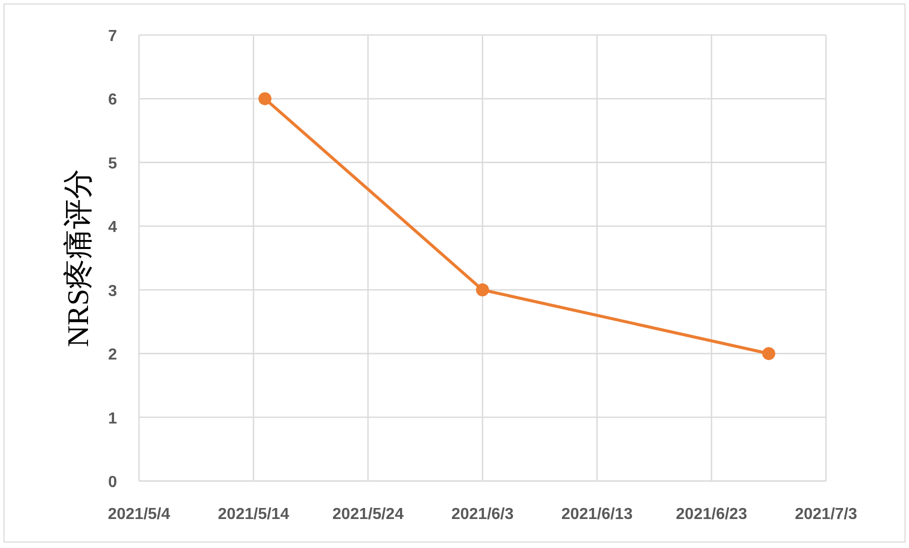 The image size is (909, 548). I want to click on y-axis-title: NRS疼痛评分, so click(78, 258).